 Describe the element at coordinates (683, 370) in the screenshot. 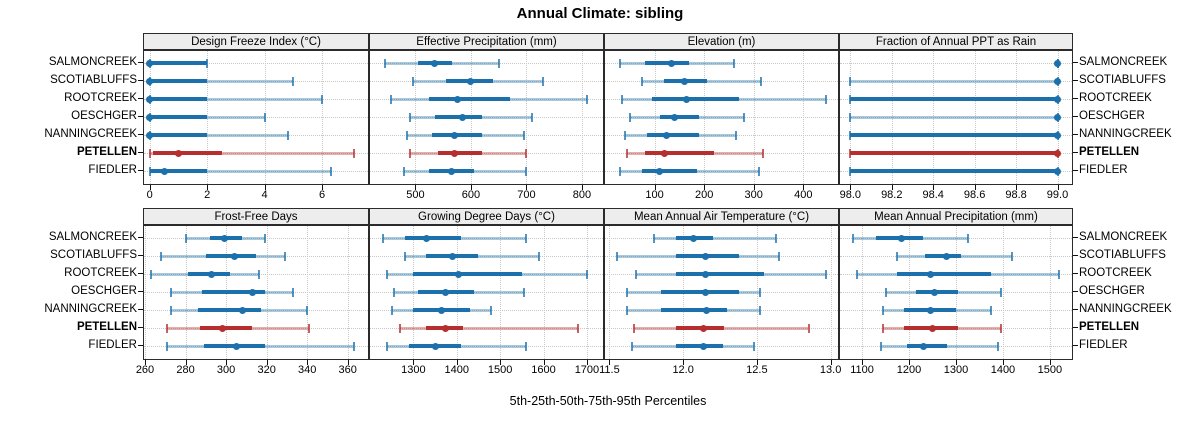

I see `x-axis-tick-label: 12.0` at that location.